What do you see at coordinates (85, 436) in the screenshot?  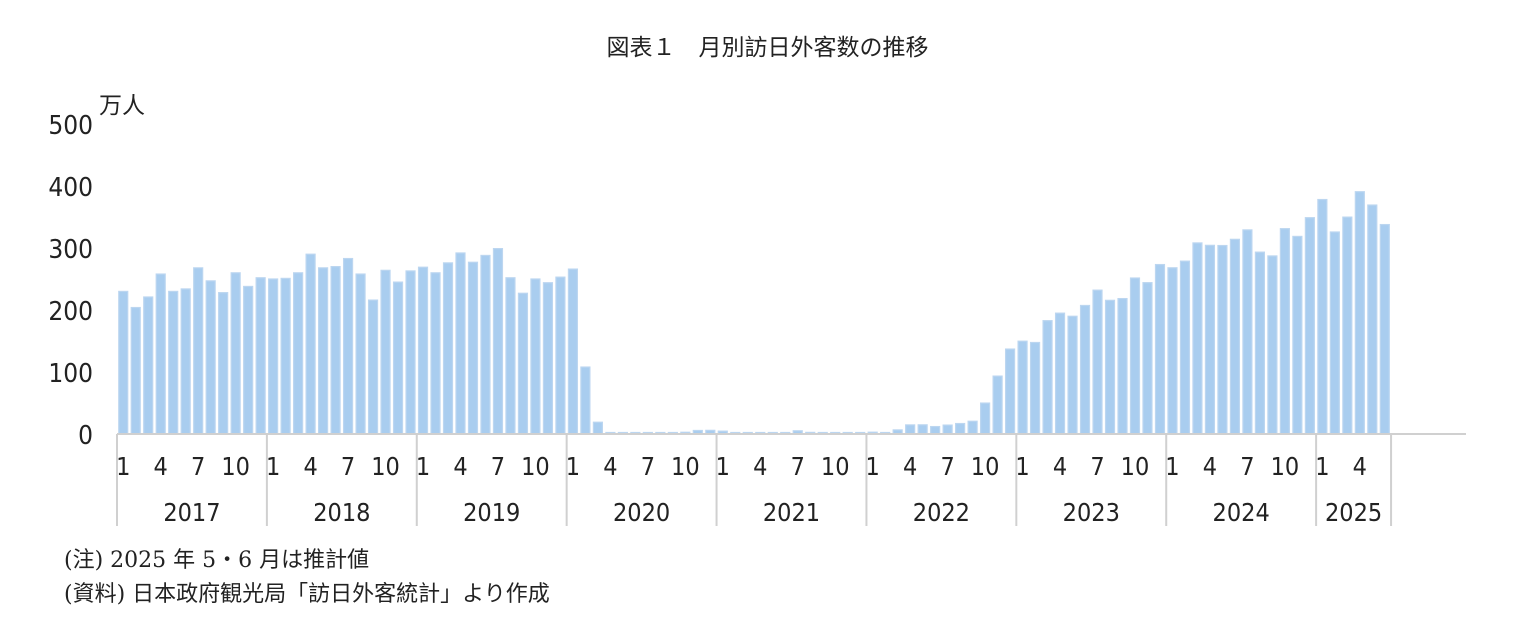 I see `y-tick-label: 0` at bounding box center [85, 436].